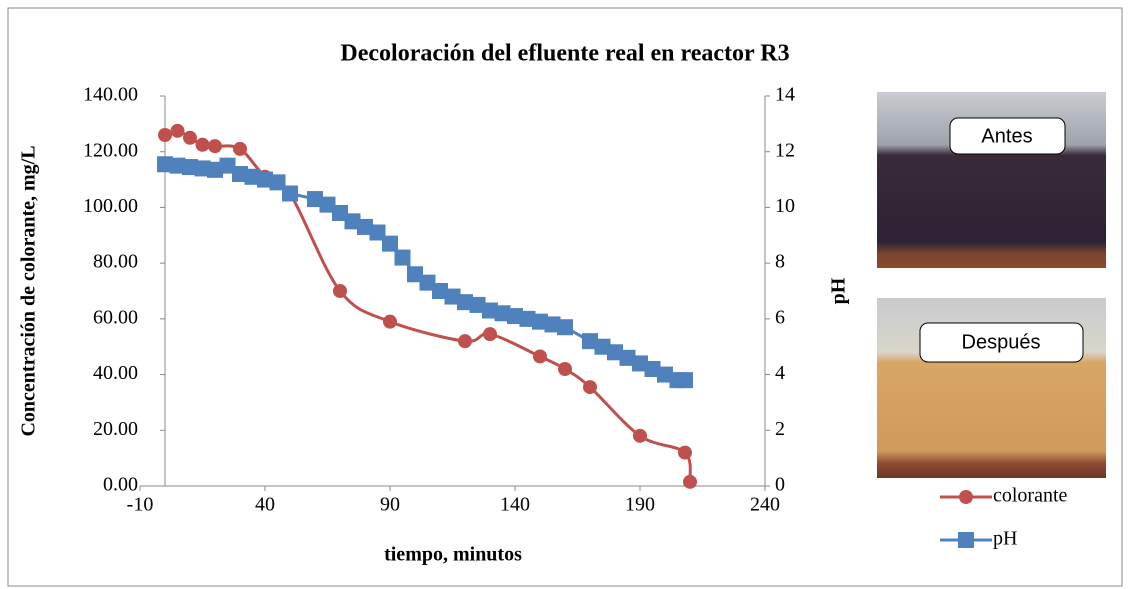 This screenshot has height=589, width=1131. What do you see at coordinates (110, 206) in the screenshot?
I see `y-tick-label: 100.00` at bounding box center [110, 206].